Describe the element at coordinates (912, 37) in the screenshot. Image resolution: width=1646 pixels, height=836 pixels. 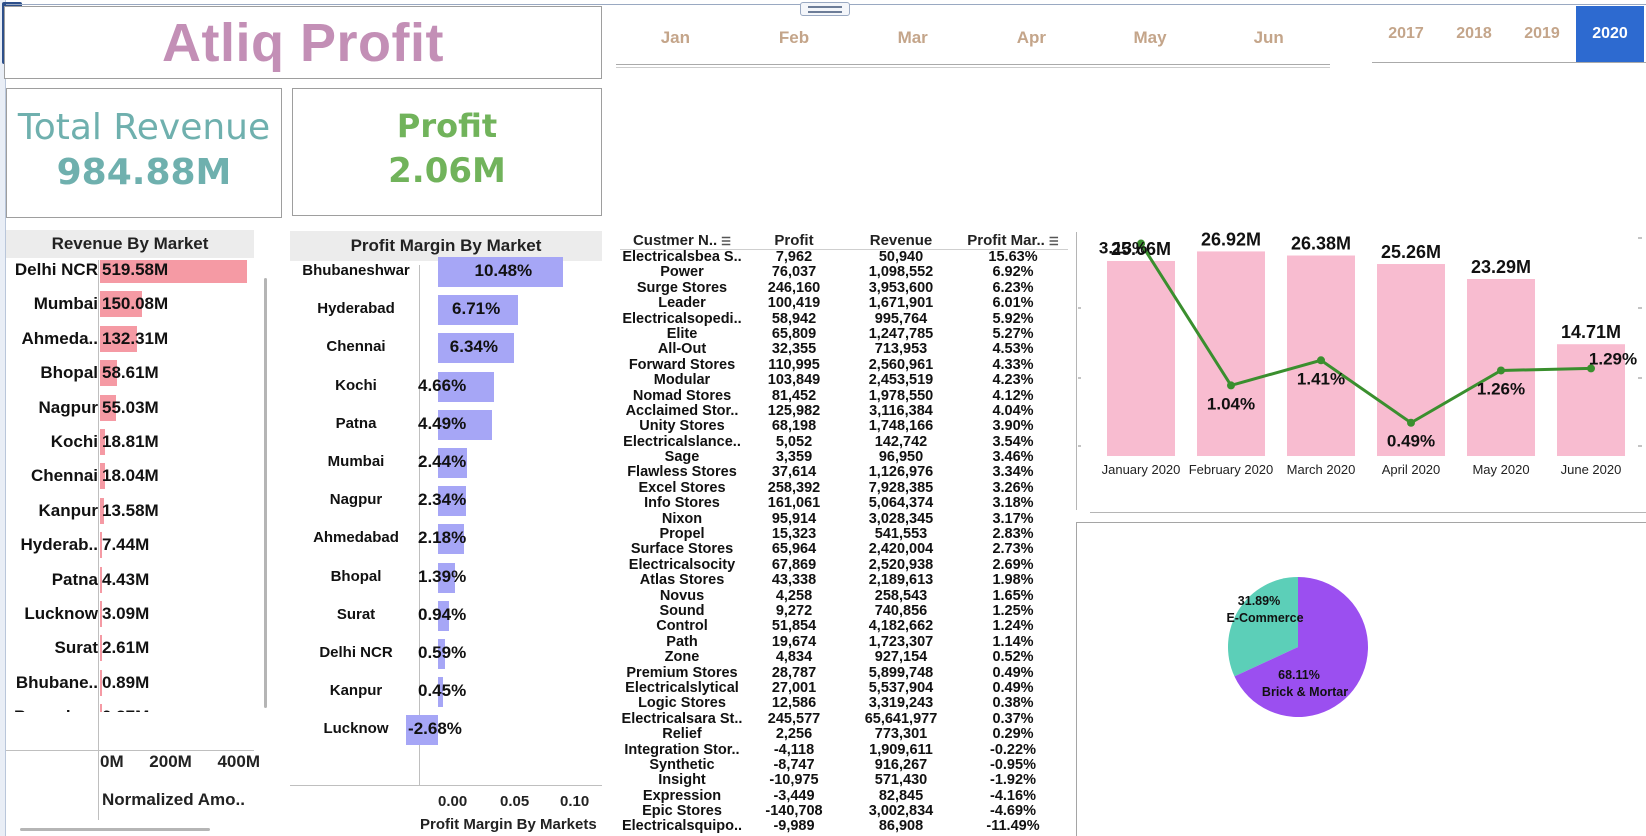
I see `month-filter-mar: Mar` at that location.